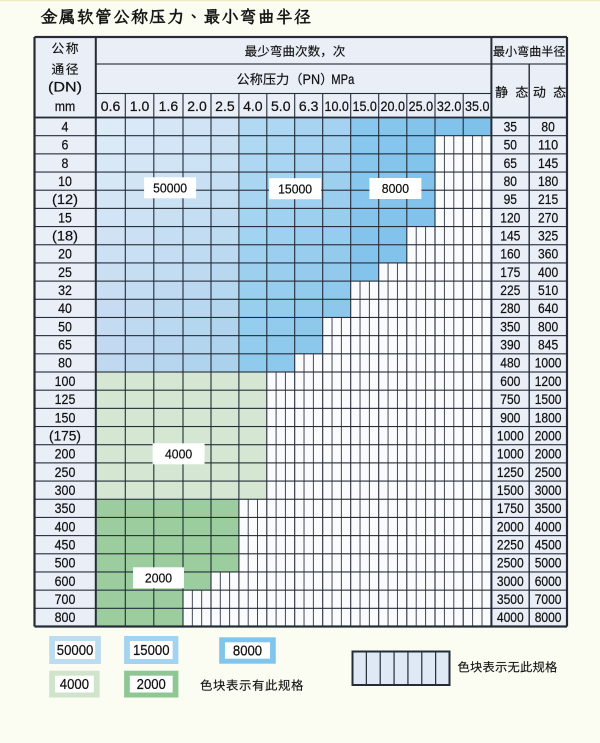 The height and width of the screenshot is (743, 600). Describe the element at coordinates (548, 599) in the screenshot. I see `svg-text: 7000` at that location.